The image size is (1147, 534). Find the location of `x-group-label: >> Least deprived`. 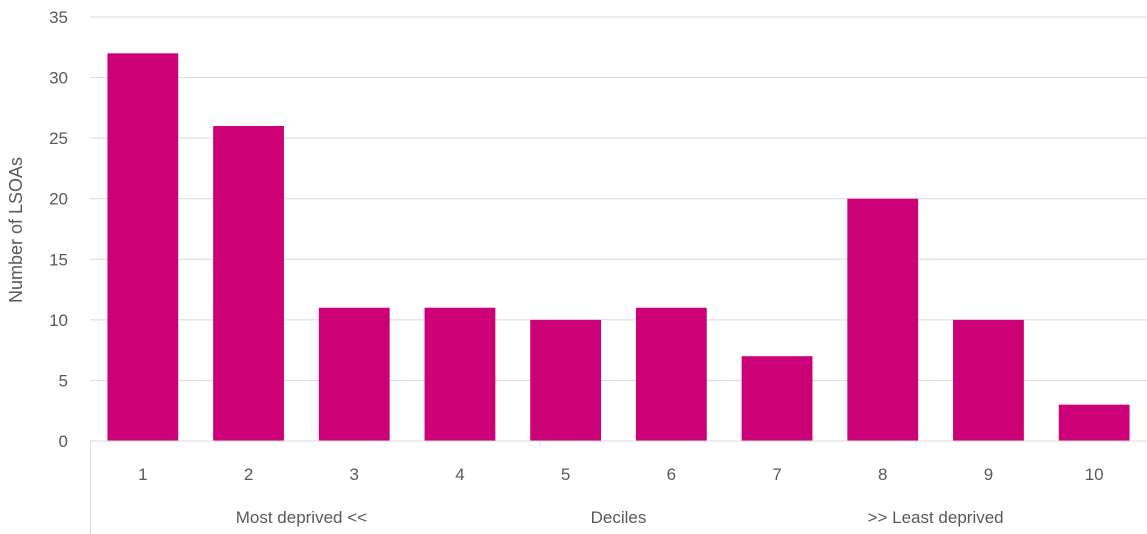

x-group-label: >> Least deprived is located at coordinates (936, 517).